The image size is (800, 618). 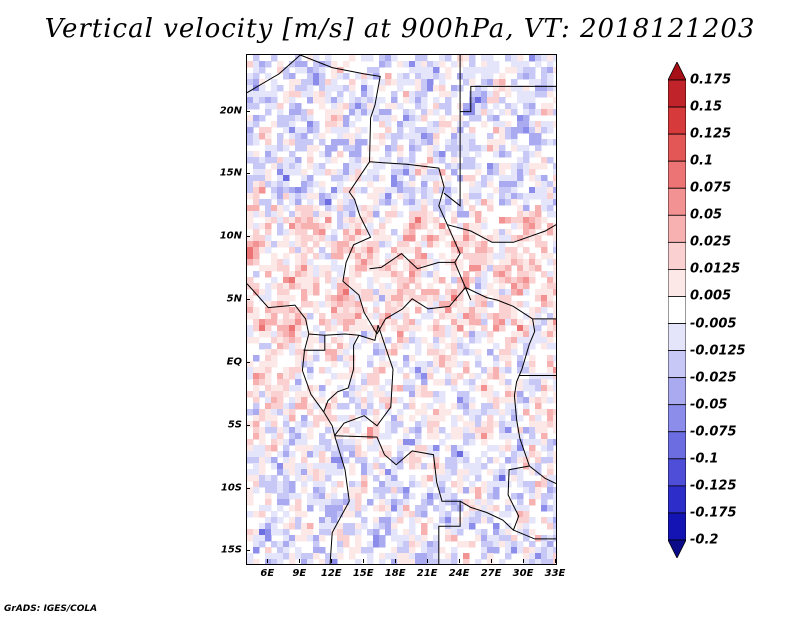 I want to click on lon-tick-label: 12E, so click(x=331, y=573).